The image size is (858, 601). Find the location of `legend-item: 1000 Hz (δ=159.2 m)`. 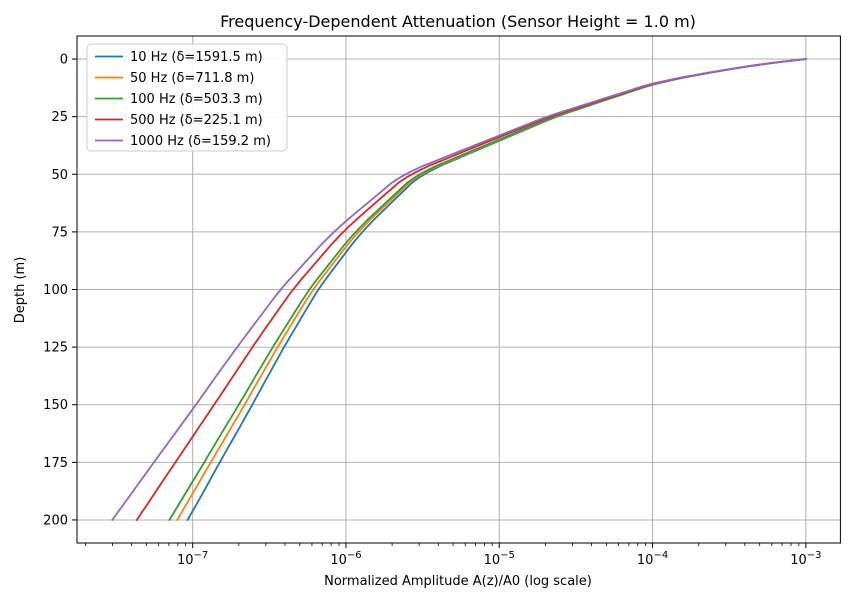

legend-item: 1000 Hz (δ=159.2 m) is located at coordinates (183, 141).